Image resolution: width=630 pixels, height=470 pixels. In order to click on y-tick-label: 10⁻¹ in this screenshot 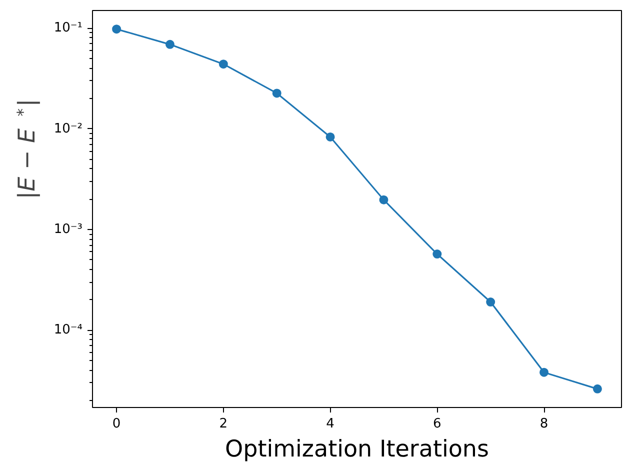, I will do `click(68, 28)`.